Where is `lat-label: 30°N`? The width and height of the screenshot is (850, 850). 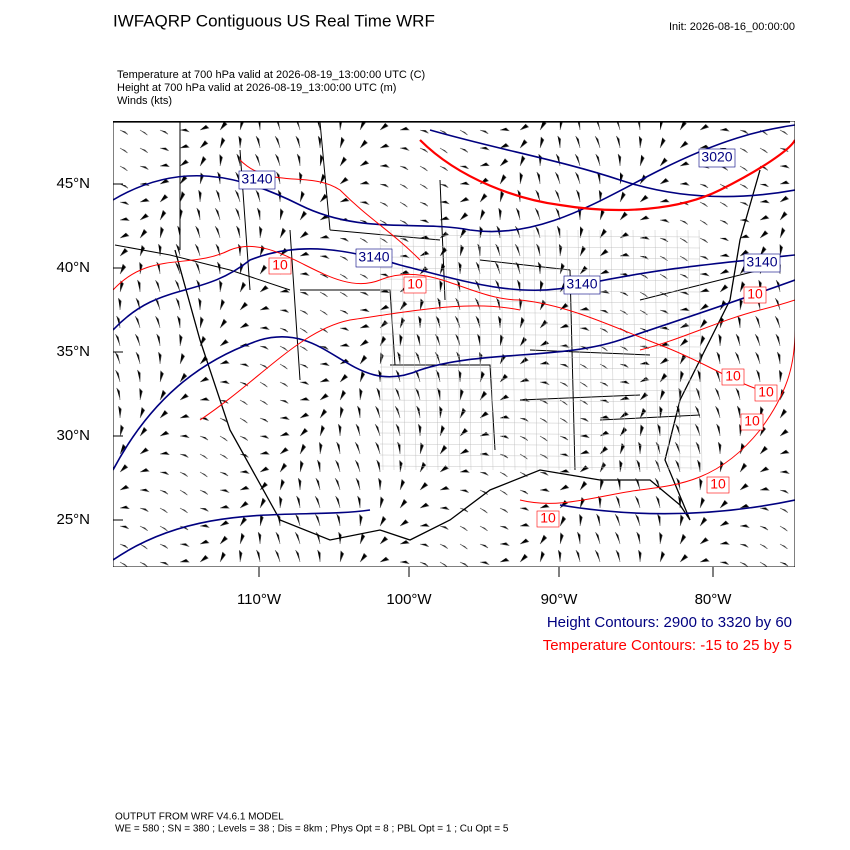 lat-label: 30°N is located at coordinates (73, 435).